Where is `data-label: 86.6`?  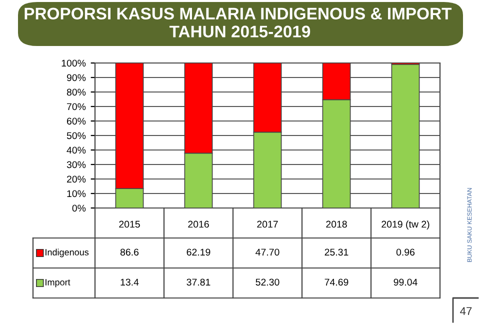 data-label: 86.6 is located at coordinates (129, 252).